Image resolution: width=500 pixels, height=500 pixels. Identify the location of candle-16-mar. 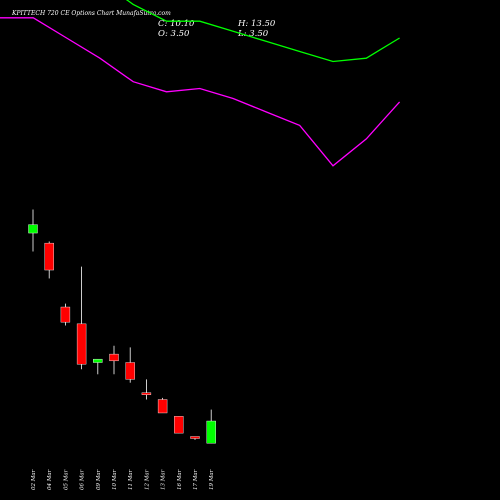
(179, 425).